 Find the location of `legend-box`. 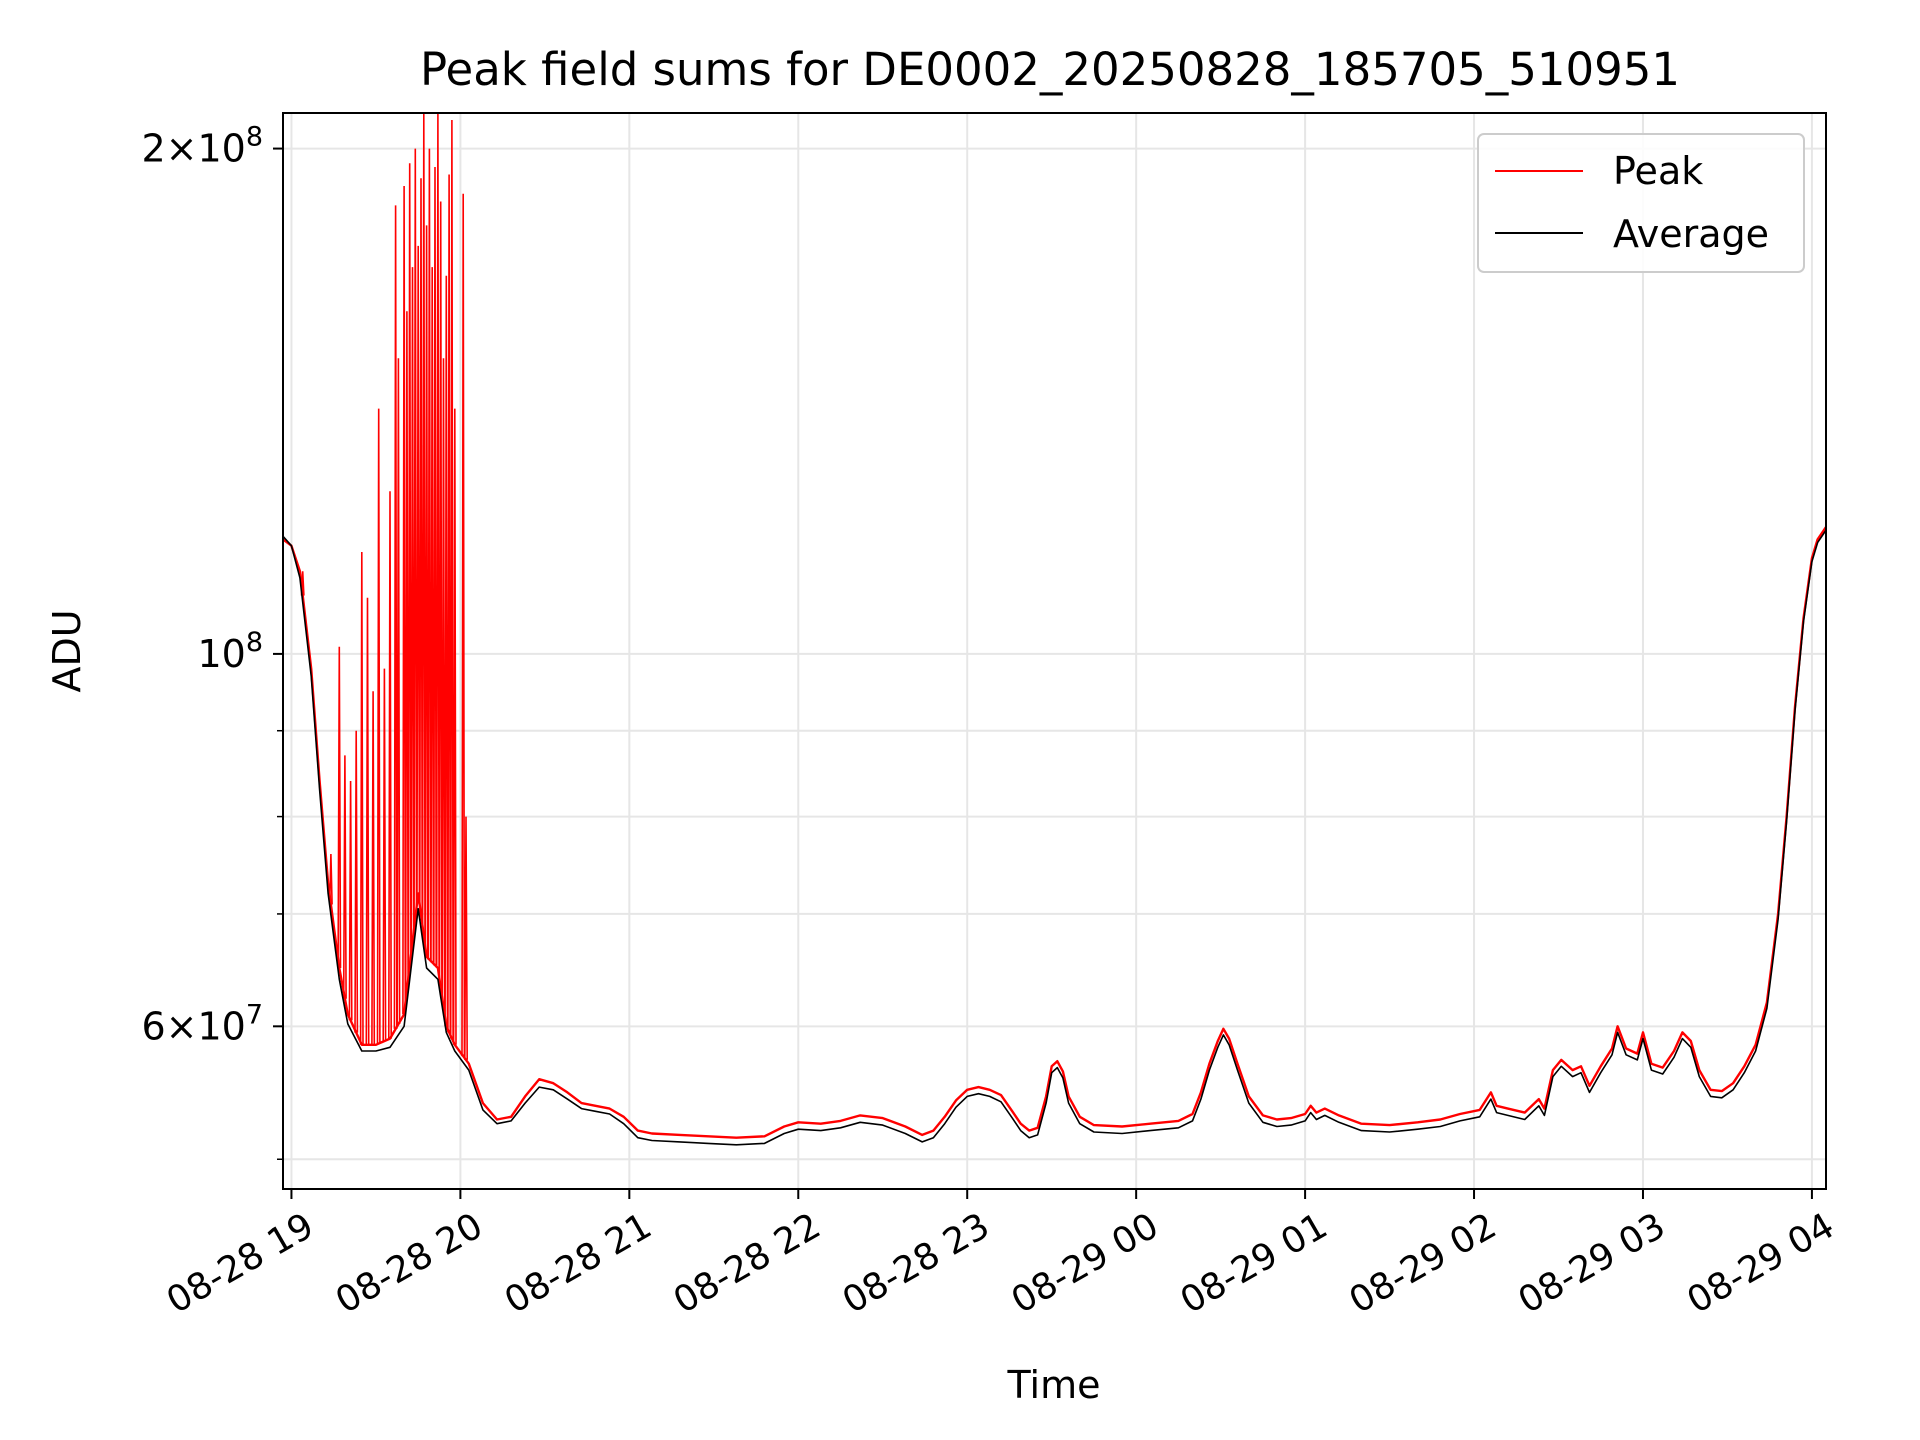

legend-box is located at coordinates (1641, 203).